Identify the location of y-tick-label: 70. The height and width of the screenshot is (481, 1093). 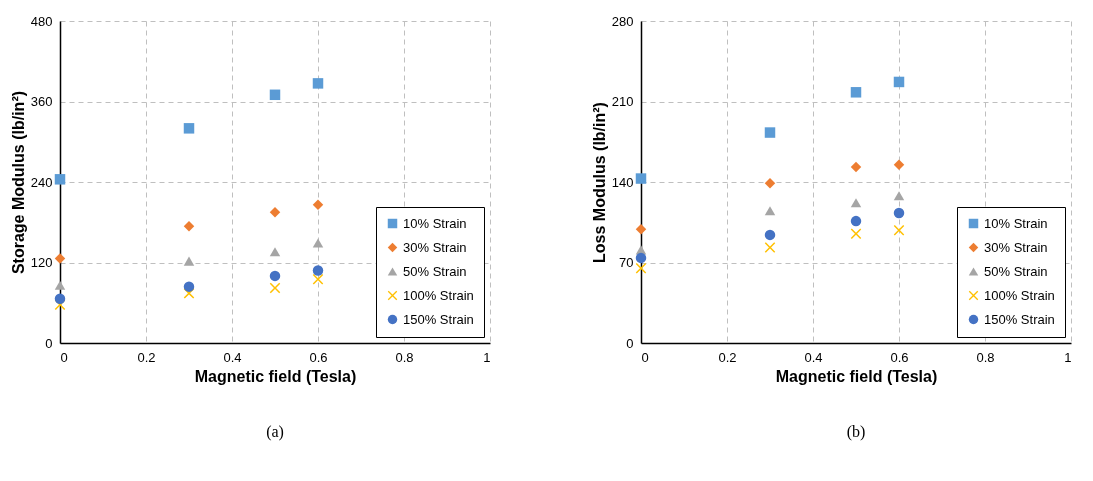
(626, 262).